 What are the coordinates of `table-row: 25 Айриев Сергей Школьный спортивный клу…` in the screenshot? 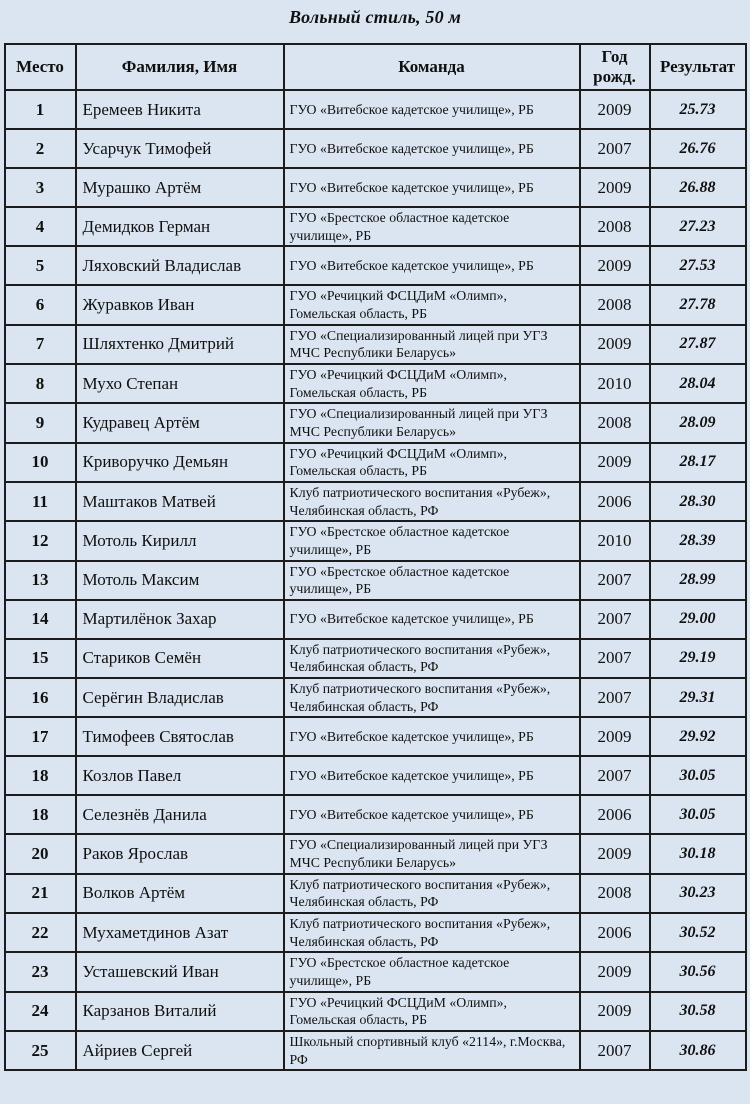 It's located at (375, 1050).